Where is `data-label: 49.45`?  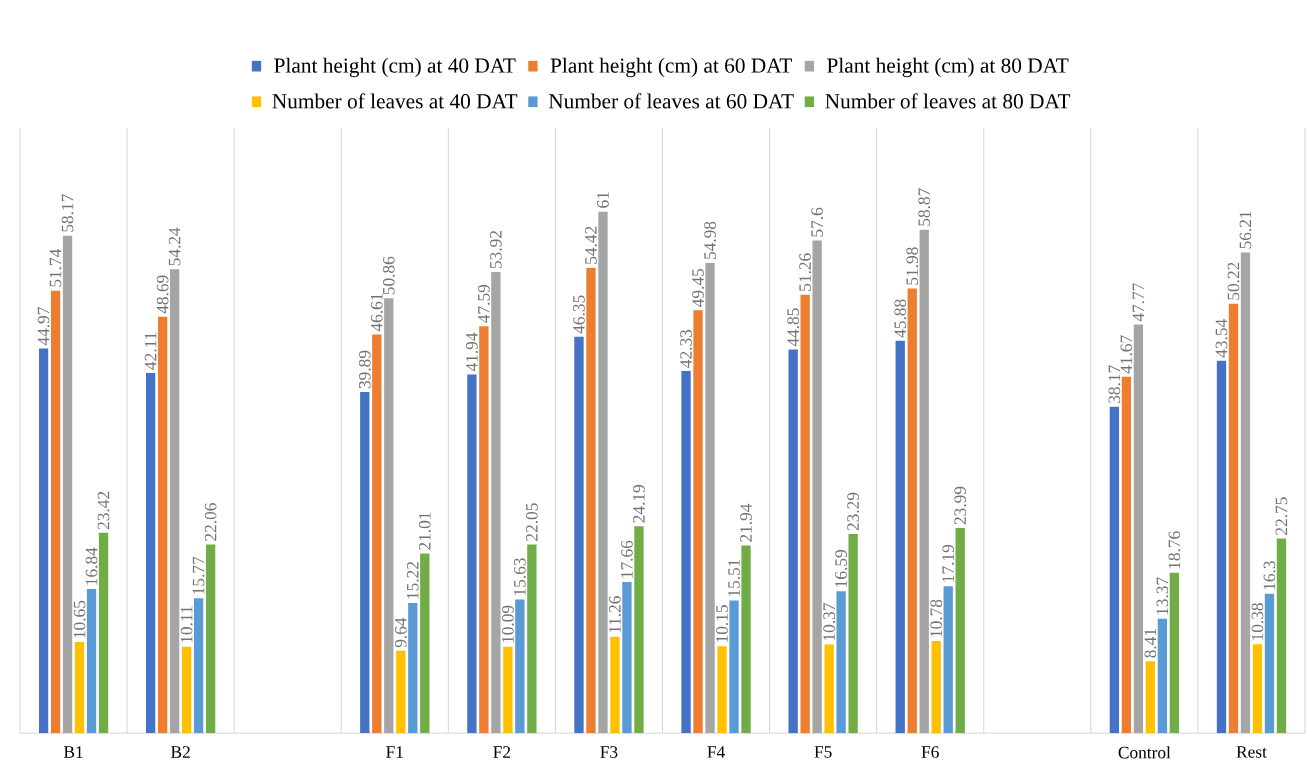 data-label: 49.45 is located at coordinates (698, 287).